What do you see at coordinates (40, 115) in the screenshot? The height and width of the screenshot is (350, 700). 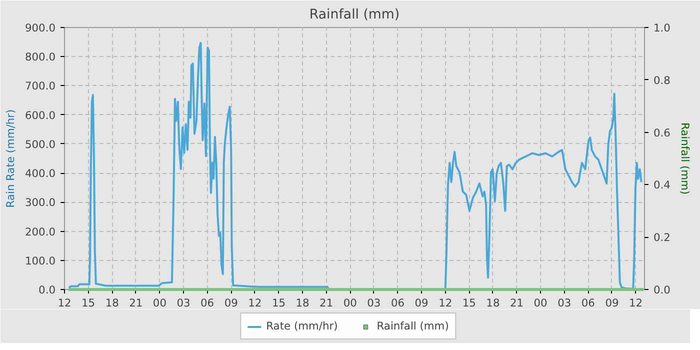 I see `y-tick-label: 600.0` at bounding box center [40, 115].